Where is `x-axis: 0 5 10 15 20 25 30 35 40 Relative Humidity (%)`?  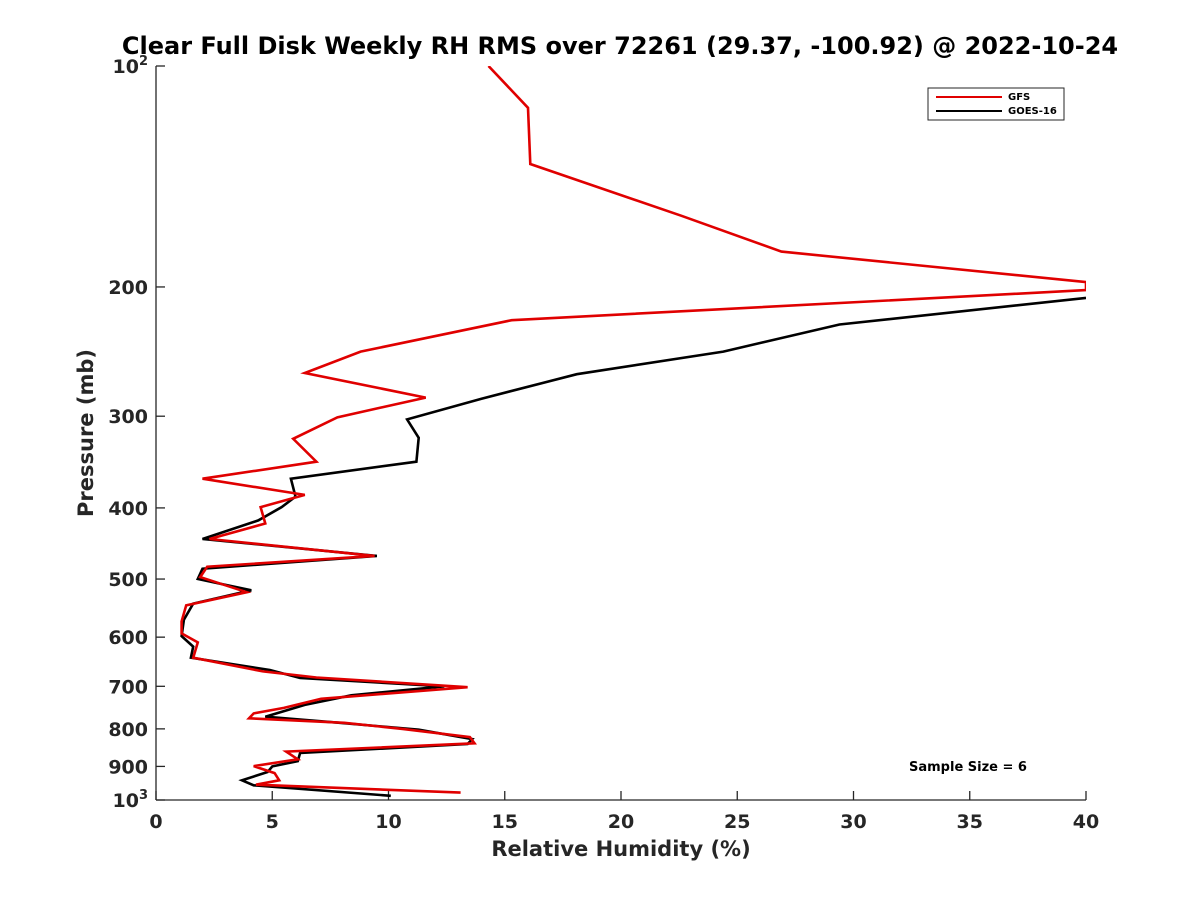
x-axis: 0 5 10 15 20 25 30 35 40 Relative Humidity (%) is located at coordinates (624, 826).